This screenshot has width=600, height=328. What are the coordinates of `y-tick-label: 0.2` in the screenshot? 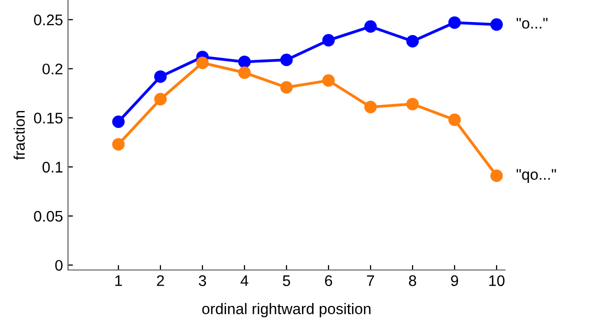 It's located at (52, 69).